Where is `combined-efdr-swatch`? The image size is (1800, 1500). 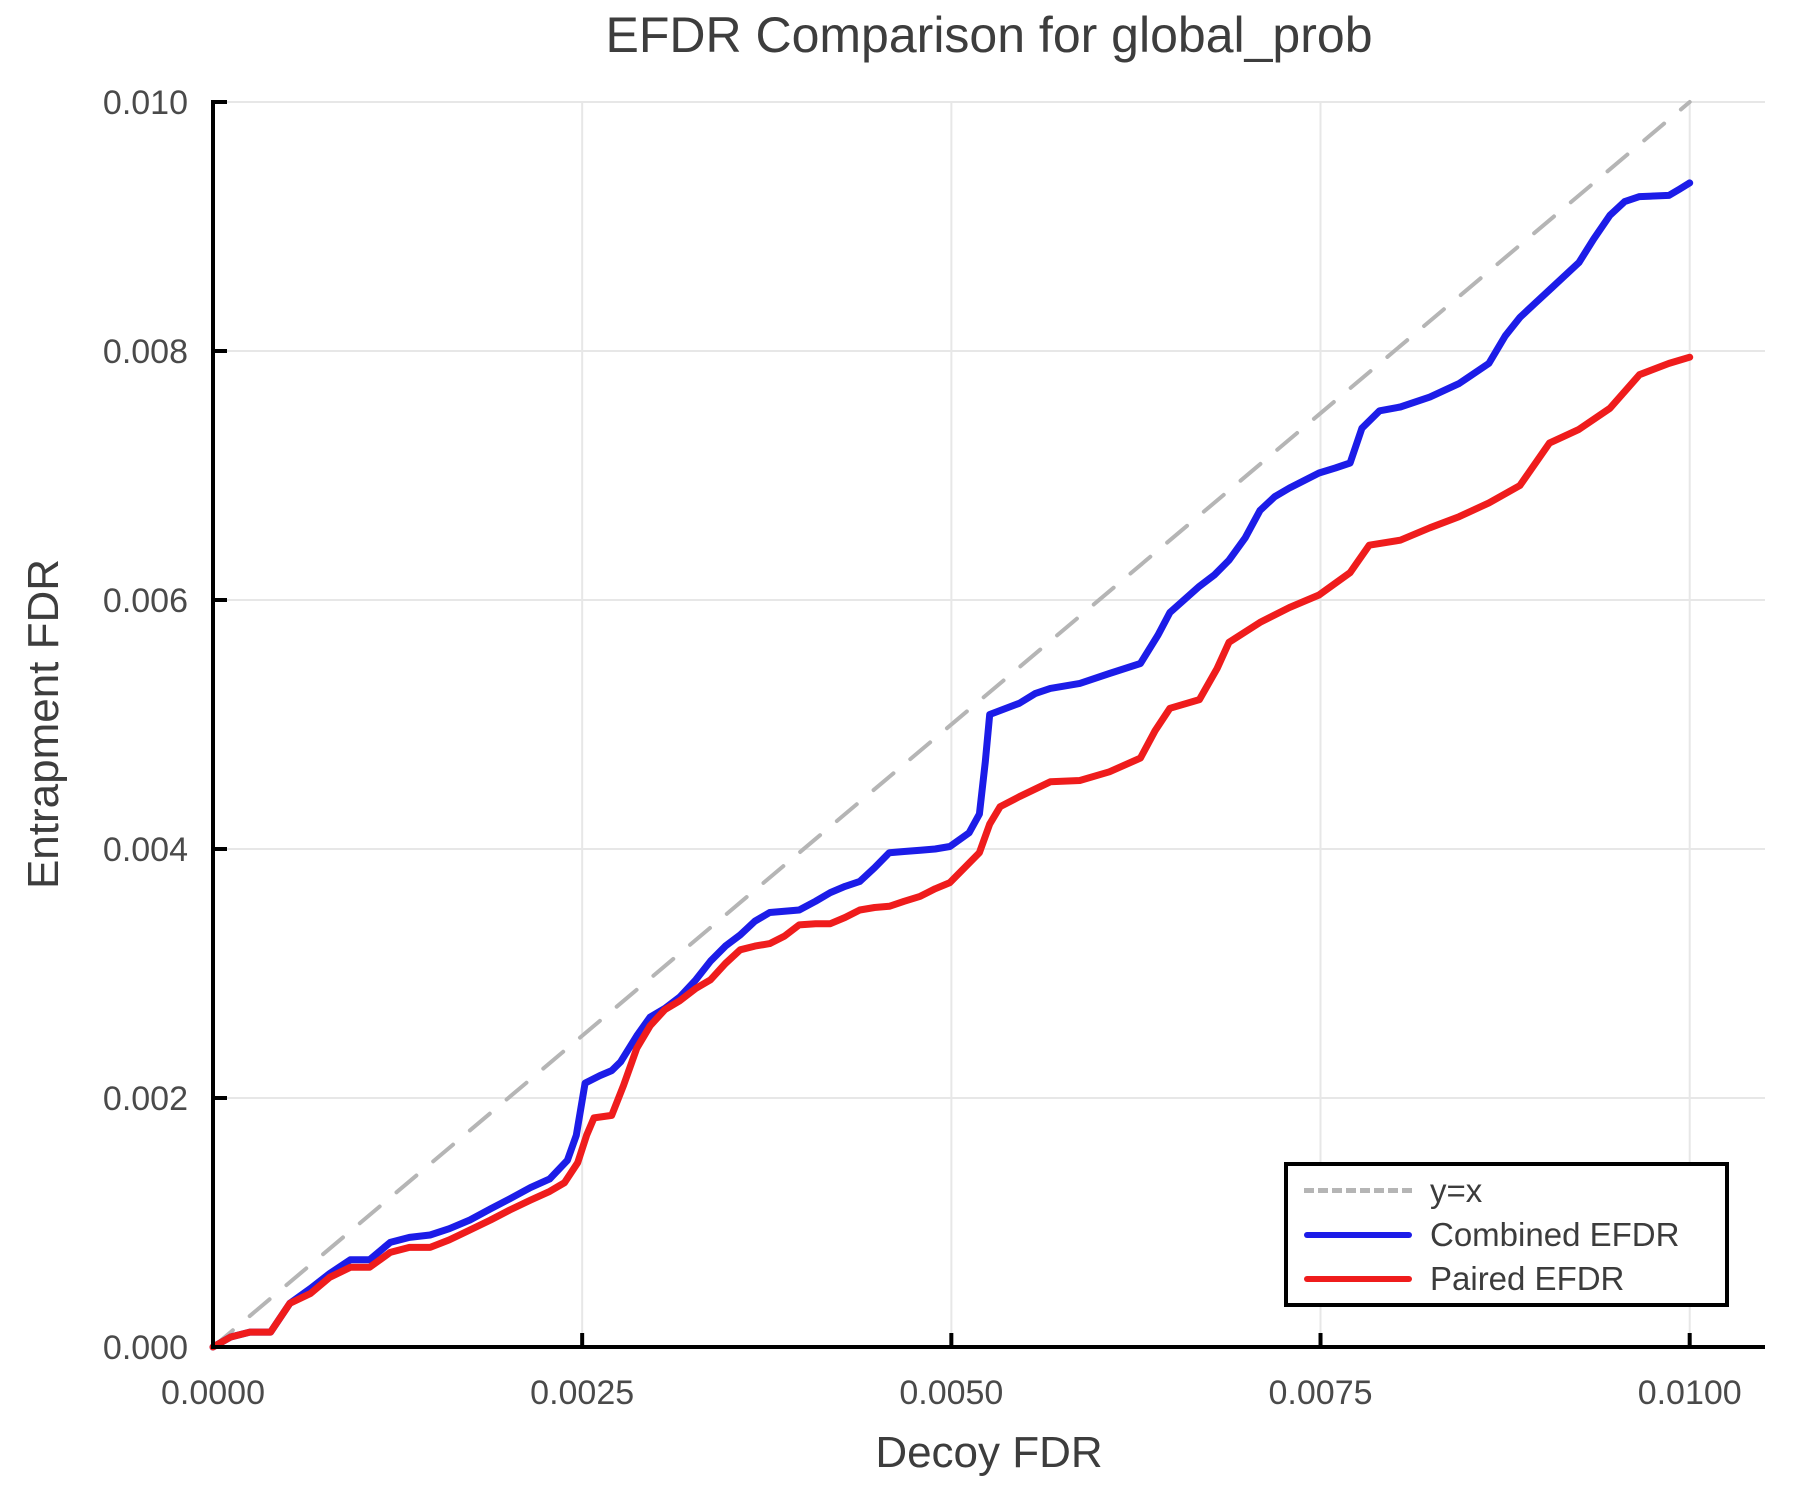 combined-efdr-swatch is located at coordinates (1358, 1234).